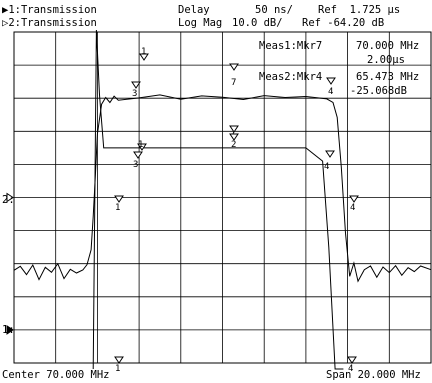 Image resolution: width=432 pixels, height=383 pixels. Describe the element at coordinates (386, 60) in the screenshot. I see `meas1-value: 2.00μs` at that location.